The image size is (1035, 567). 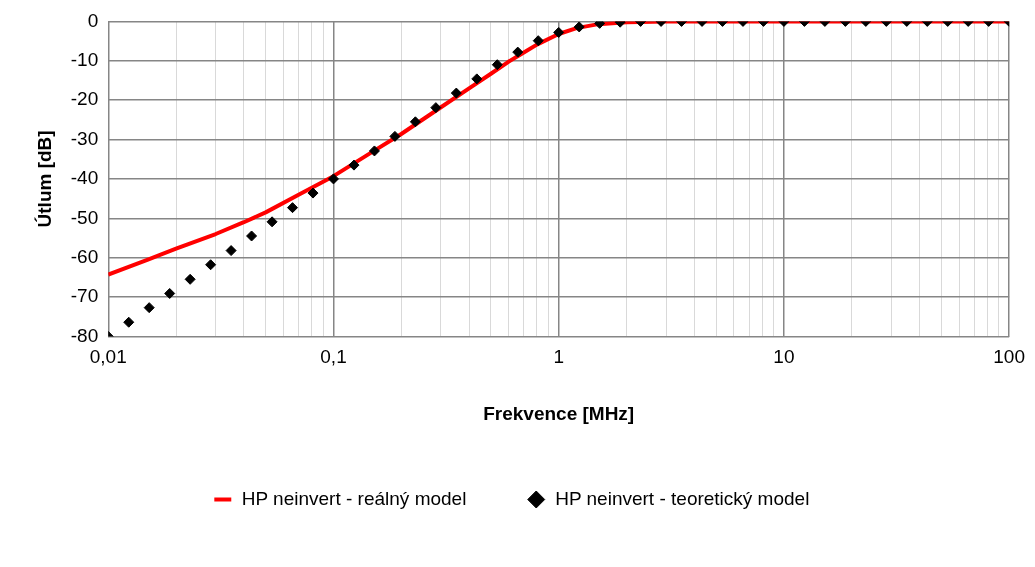 I want to click on x-tick-label: 0,01, so click(x=108, y=357).